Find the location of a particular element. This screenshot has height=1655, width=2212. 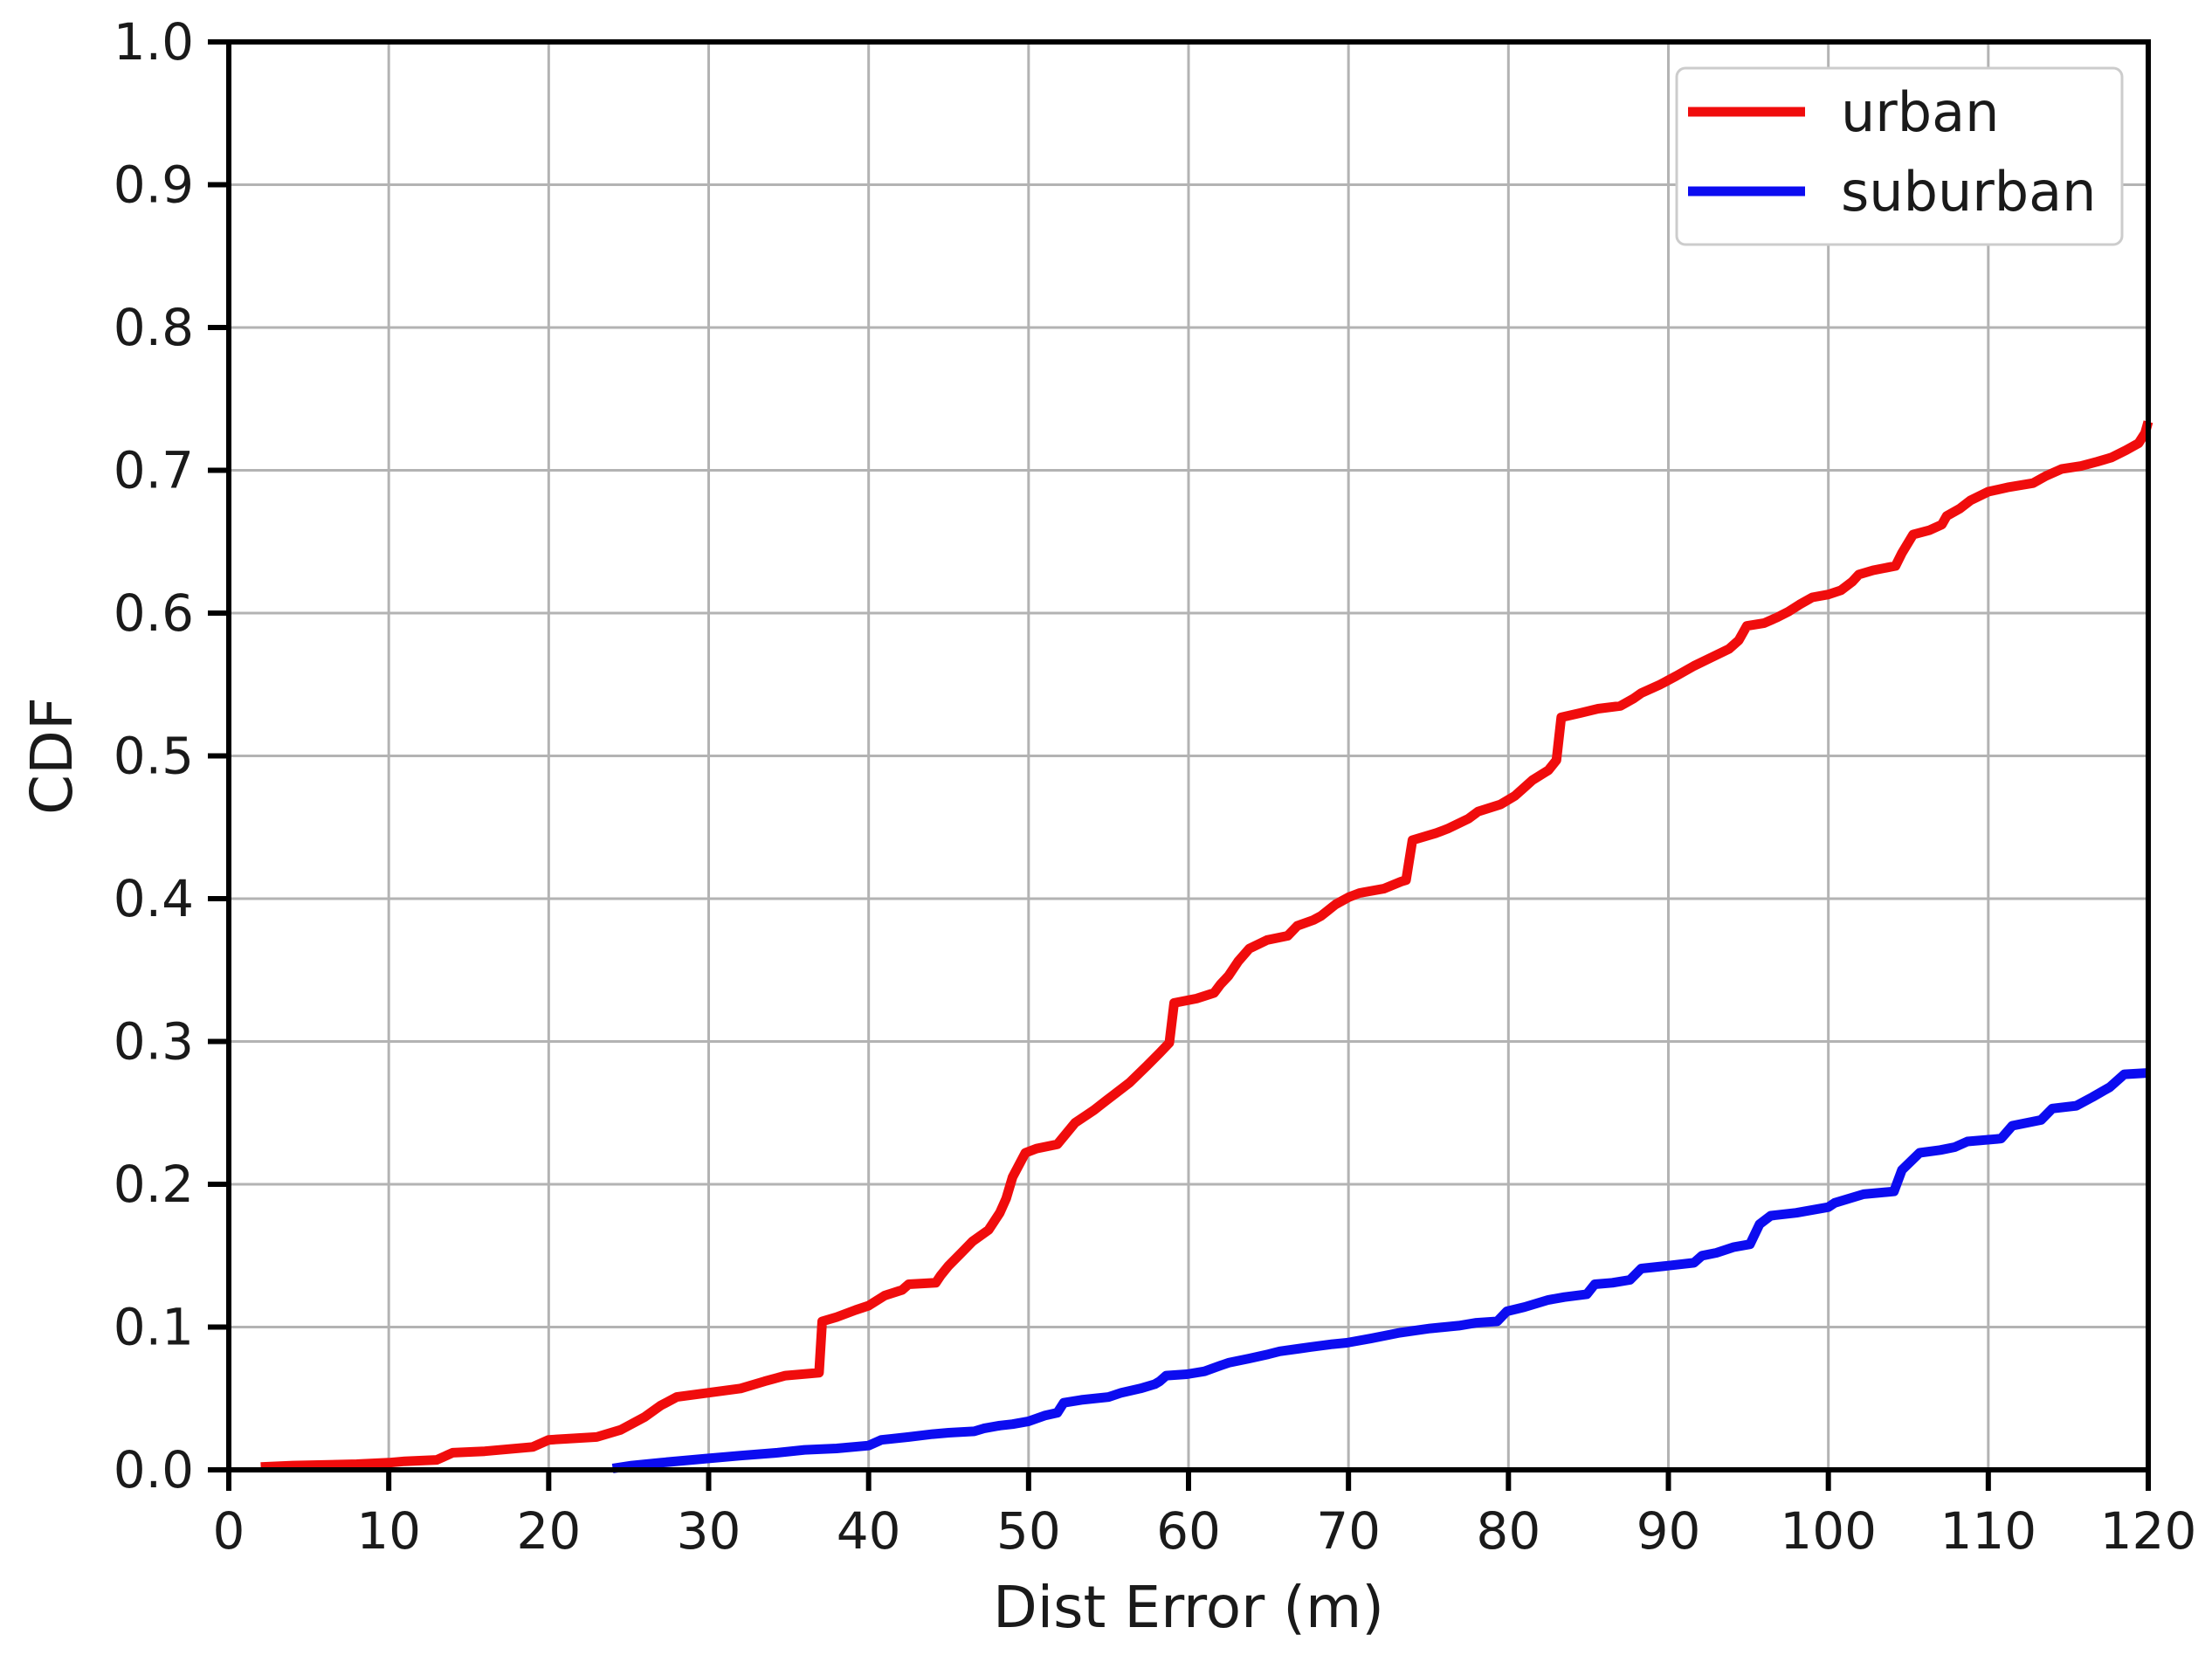

y-tick-label: 0.5 is located at coordinates (154, 756).